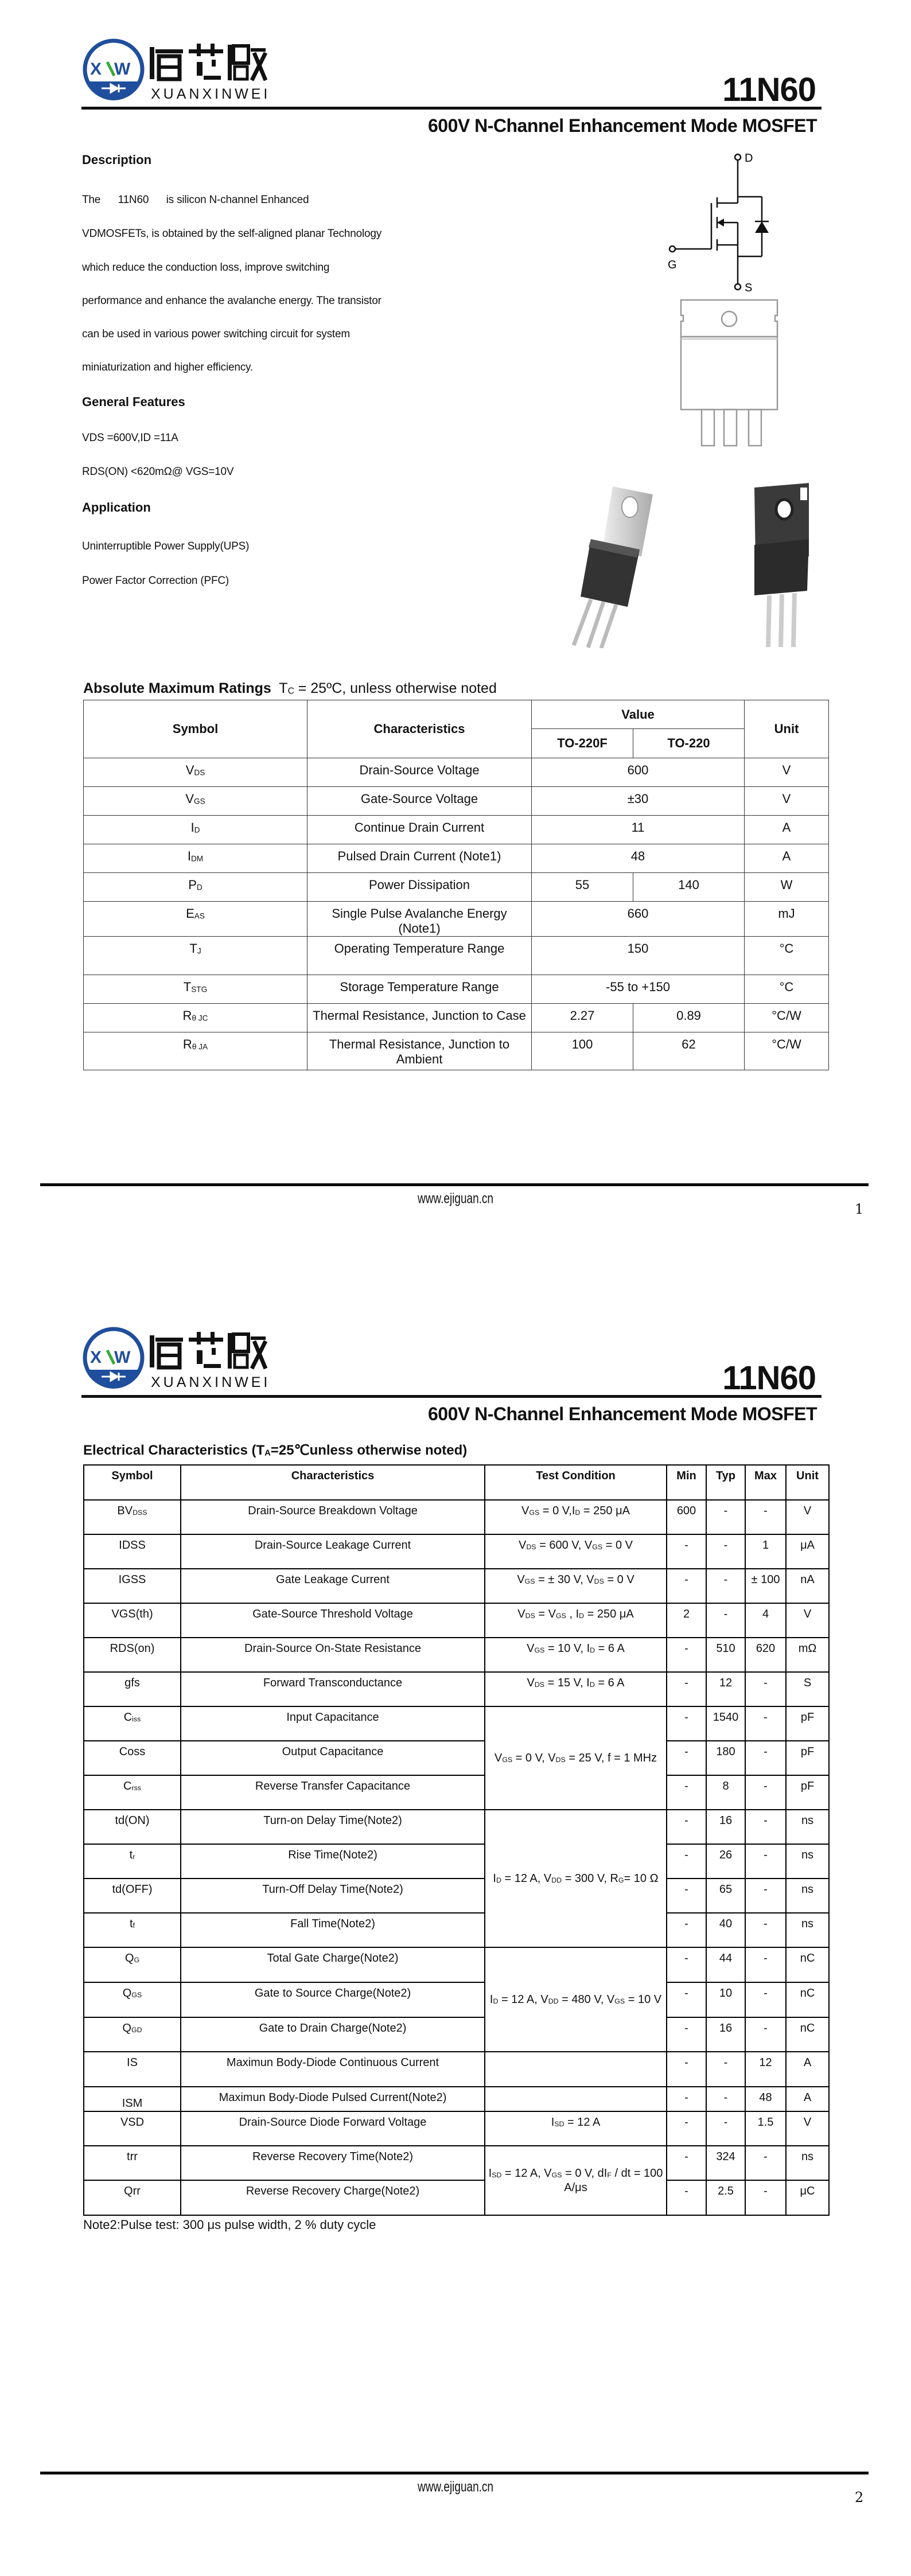  I want to click on characteristic-cell: Fall Time(Note2), so click(332, 1930).